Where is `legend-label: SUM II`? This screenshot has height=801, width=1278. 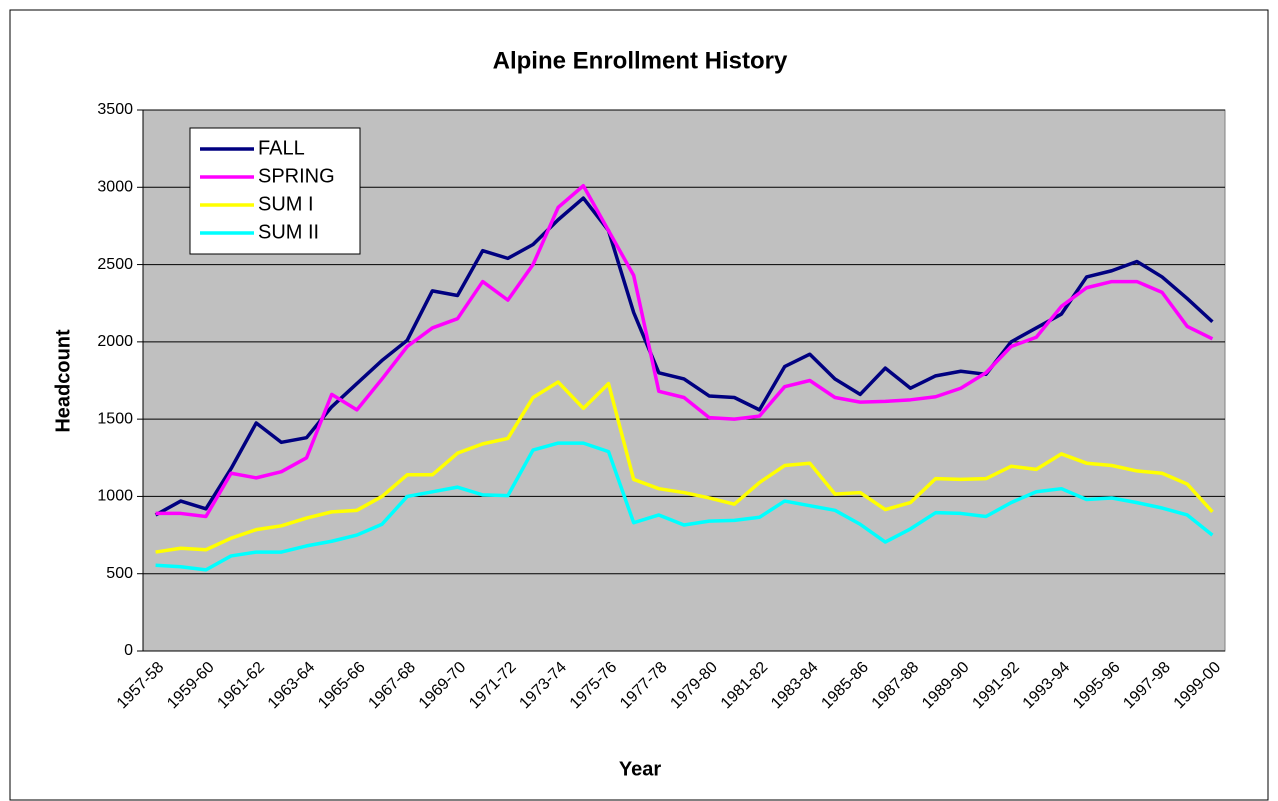 legend-label: SUM II is located at coordinates (288, 232).